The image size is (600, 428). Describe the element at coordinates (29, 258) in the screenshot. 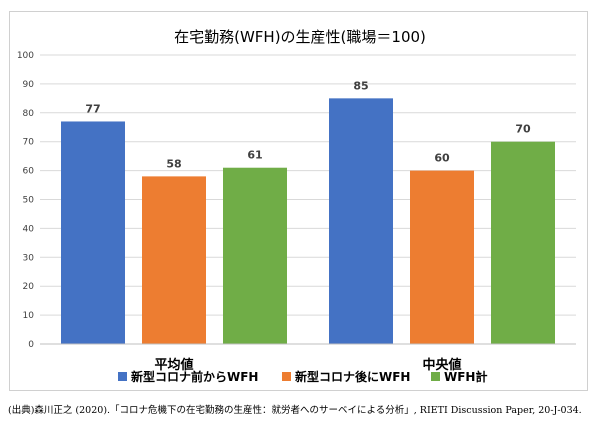

I see `y-tick-label: 30` at that location.